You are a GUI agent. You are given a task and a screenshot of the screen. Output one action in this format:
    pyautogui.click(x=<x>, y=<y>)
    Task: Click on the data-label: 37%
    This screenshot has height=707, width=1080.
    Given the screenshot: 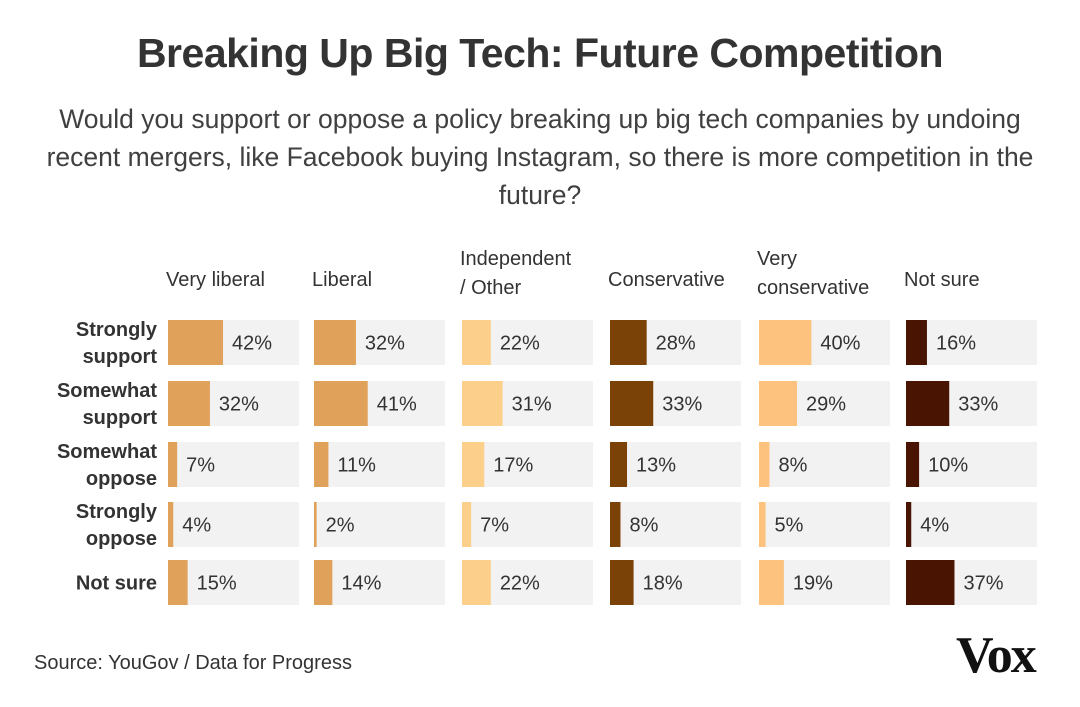 What is the action you would take?
    pyautogui.click(x=983, y=584)
    